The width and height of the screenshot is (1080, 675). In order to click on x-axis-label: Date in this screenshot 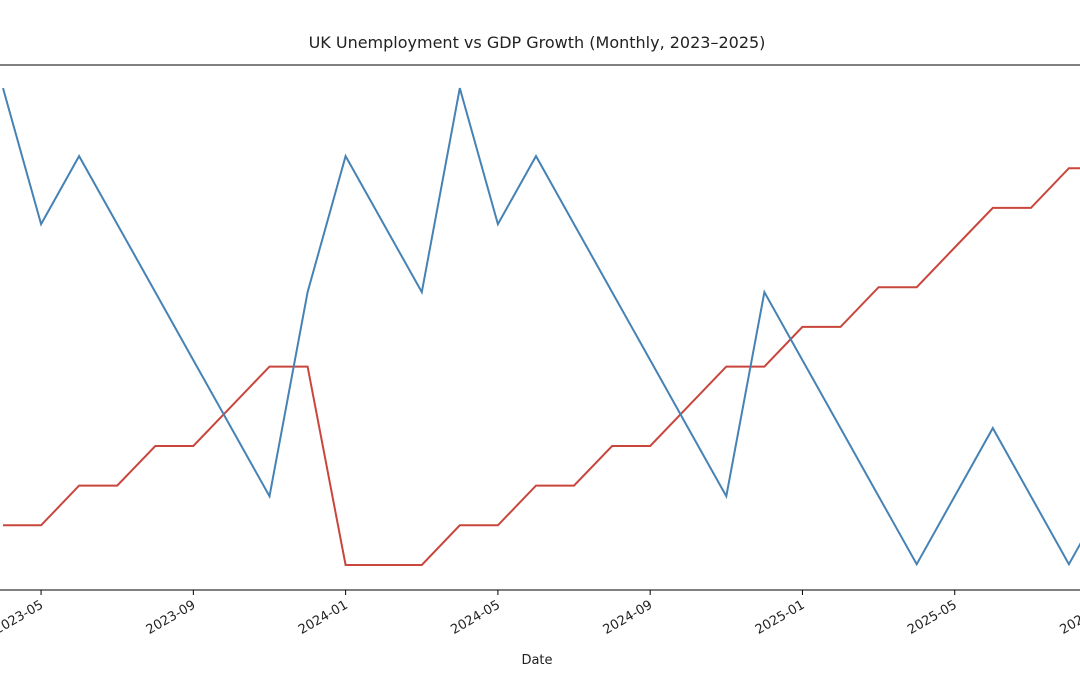, I will do `click(536, 660)`.